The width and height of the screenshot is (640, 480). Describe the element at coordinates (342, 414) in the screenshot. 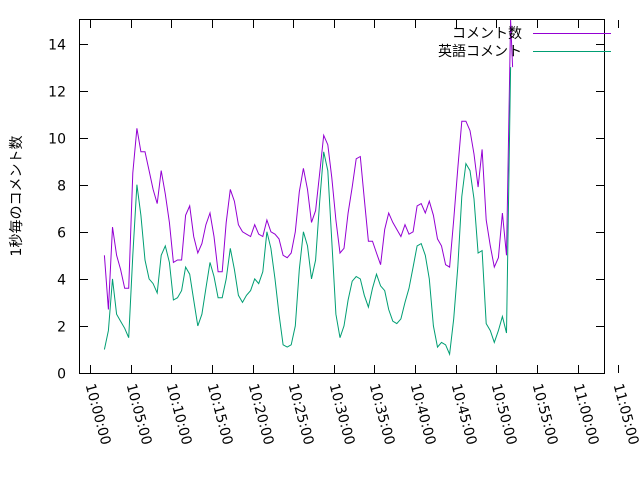

I see `x-tick-label: 10:30:00` at that location.